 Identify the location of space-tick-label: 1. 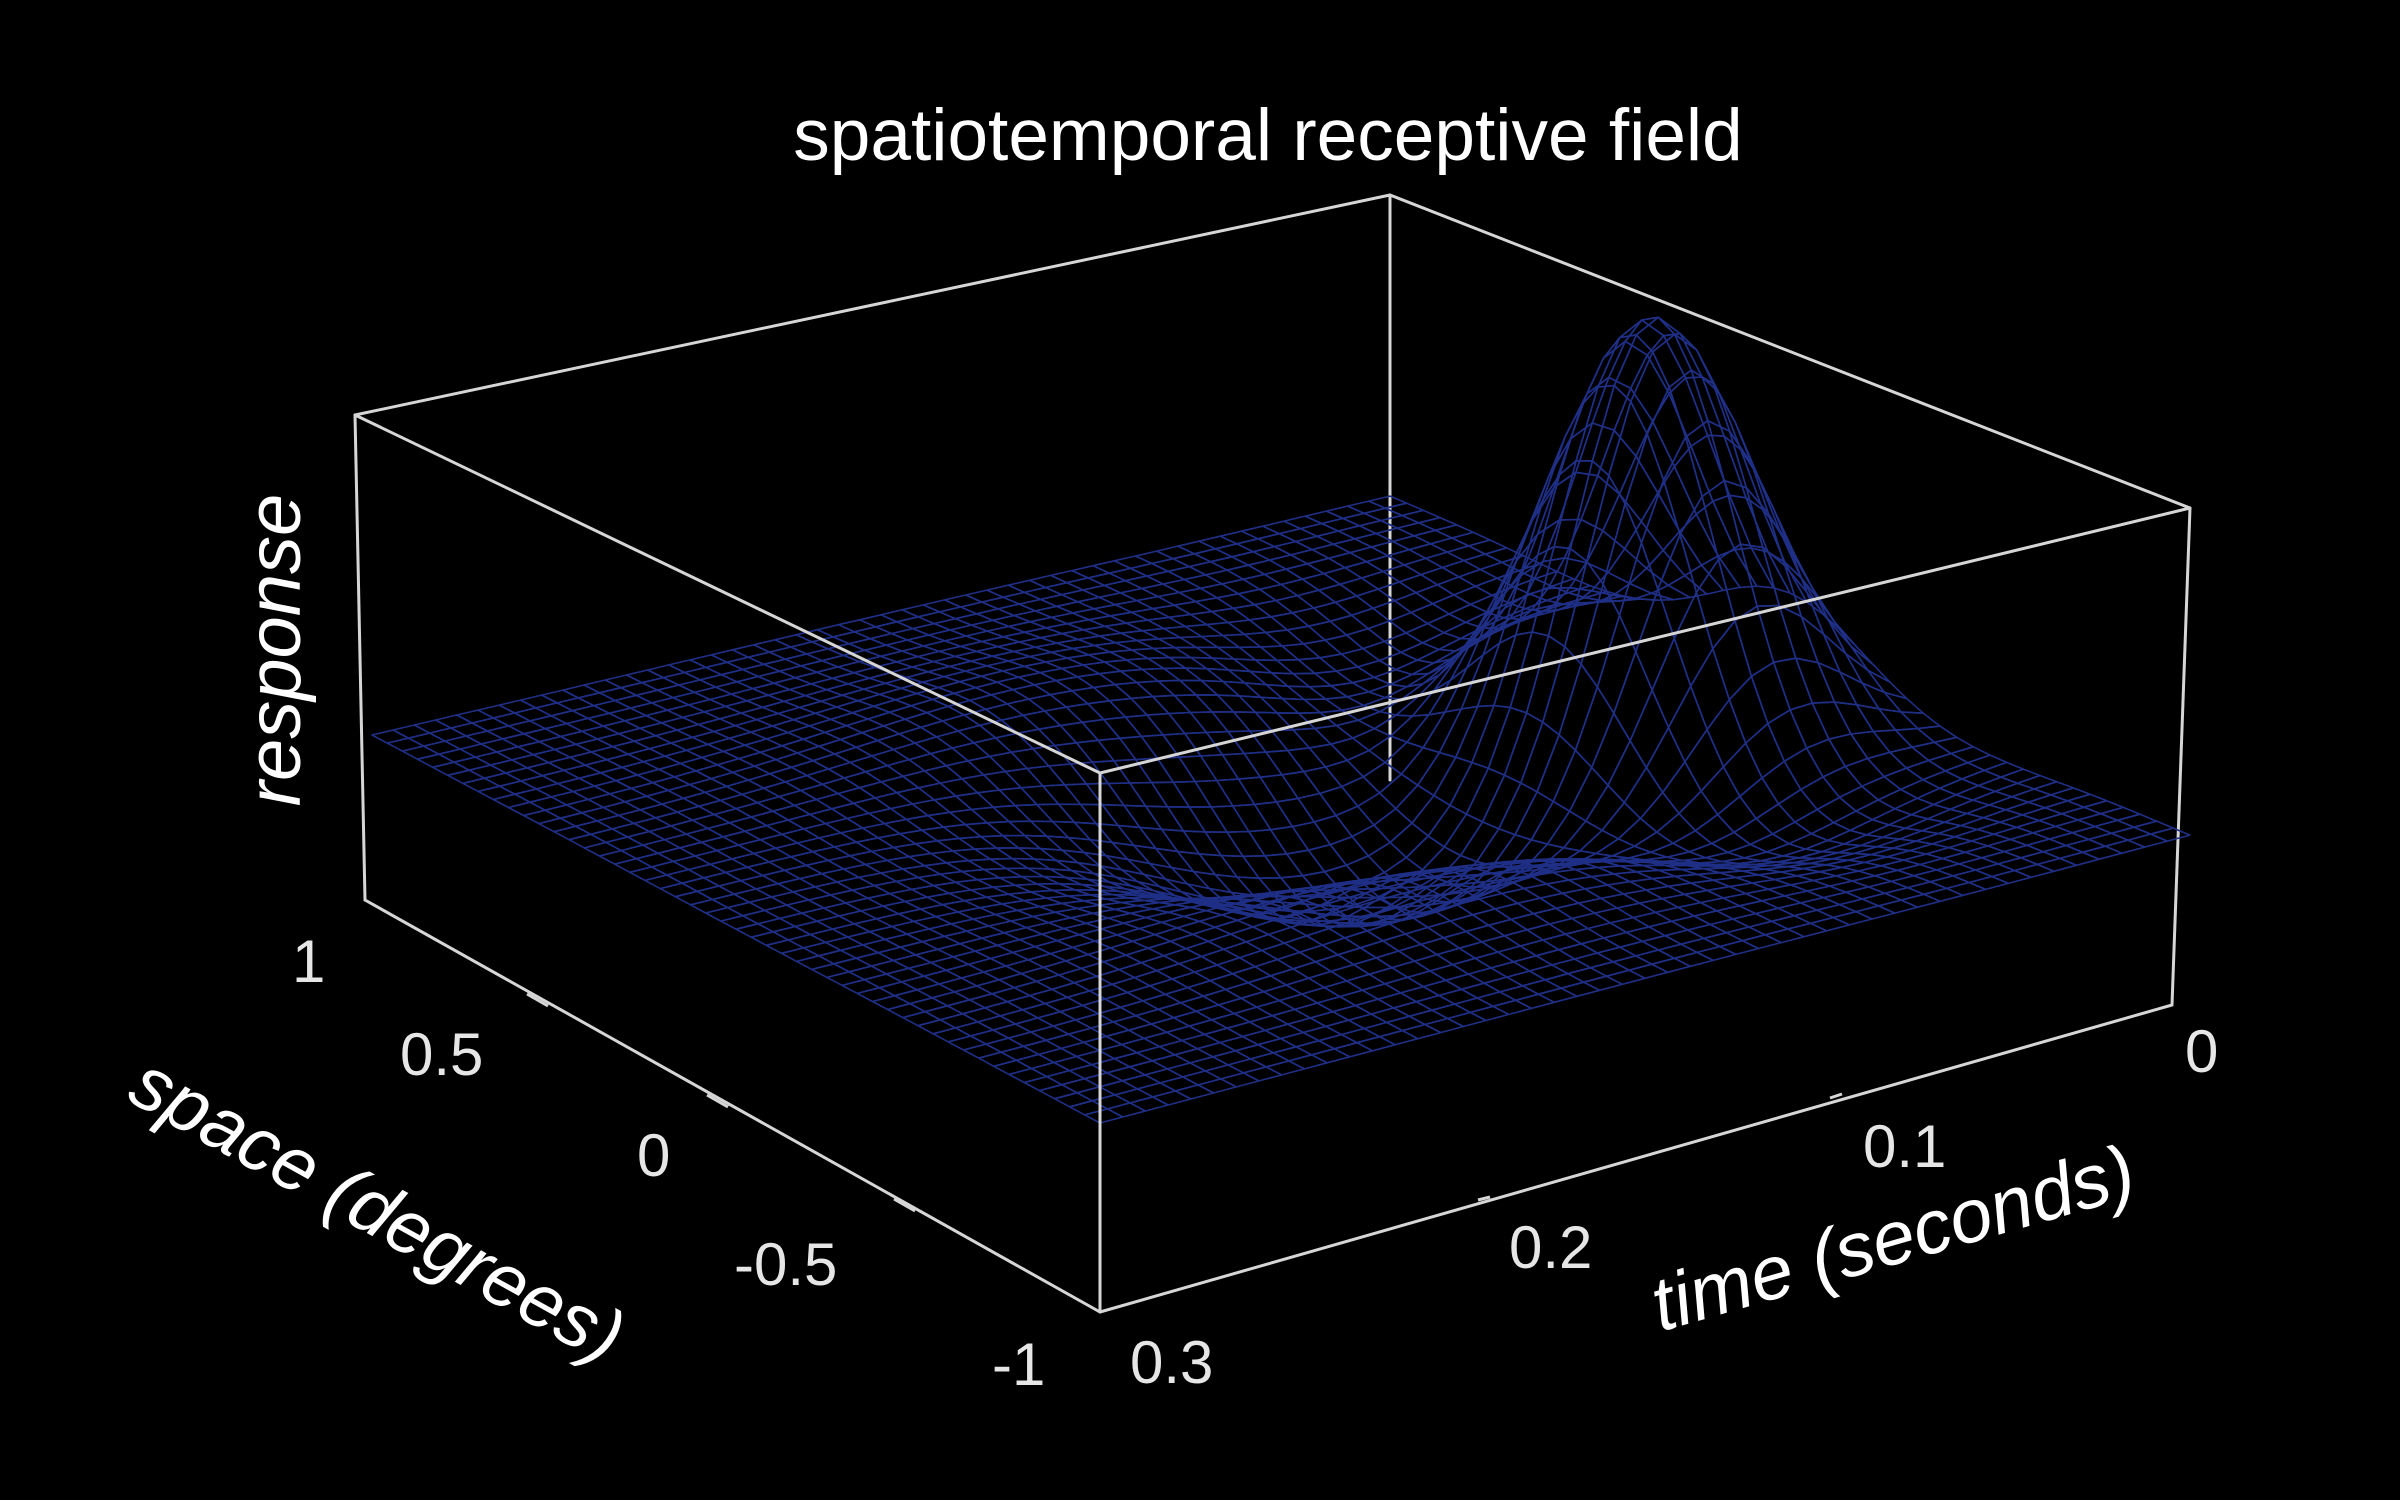
(308, 961).